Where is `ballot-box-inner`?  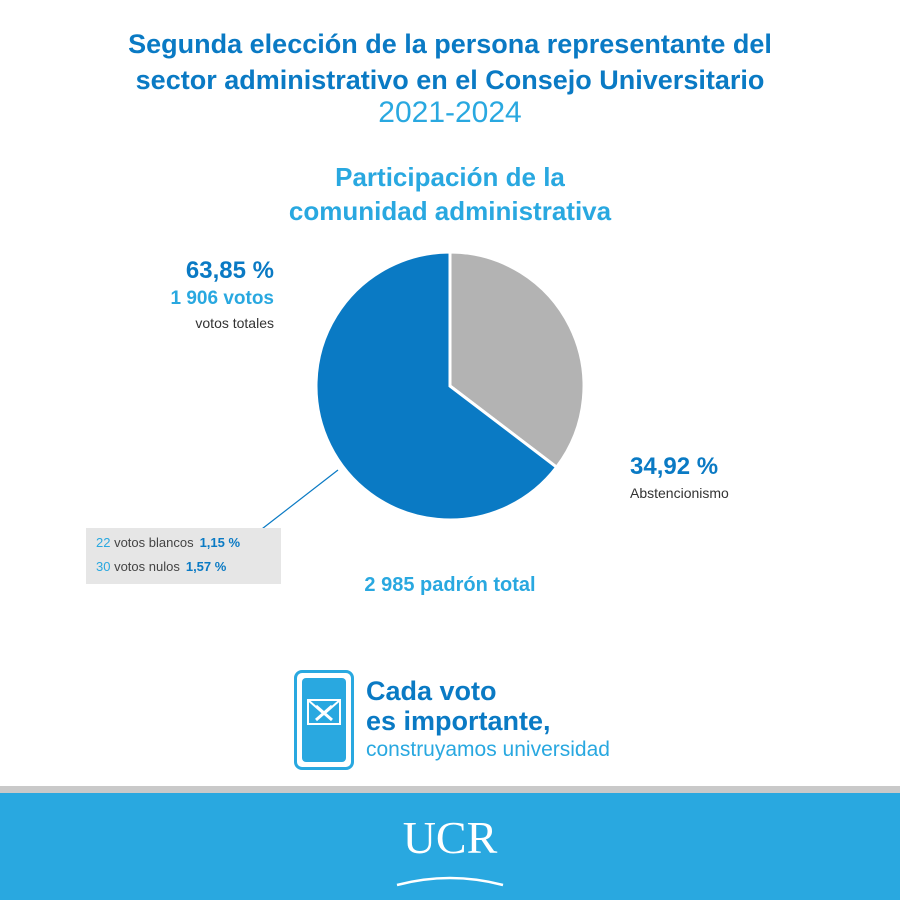
ballot-box-inner is located at coordinates (324, 720).